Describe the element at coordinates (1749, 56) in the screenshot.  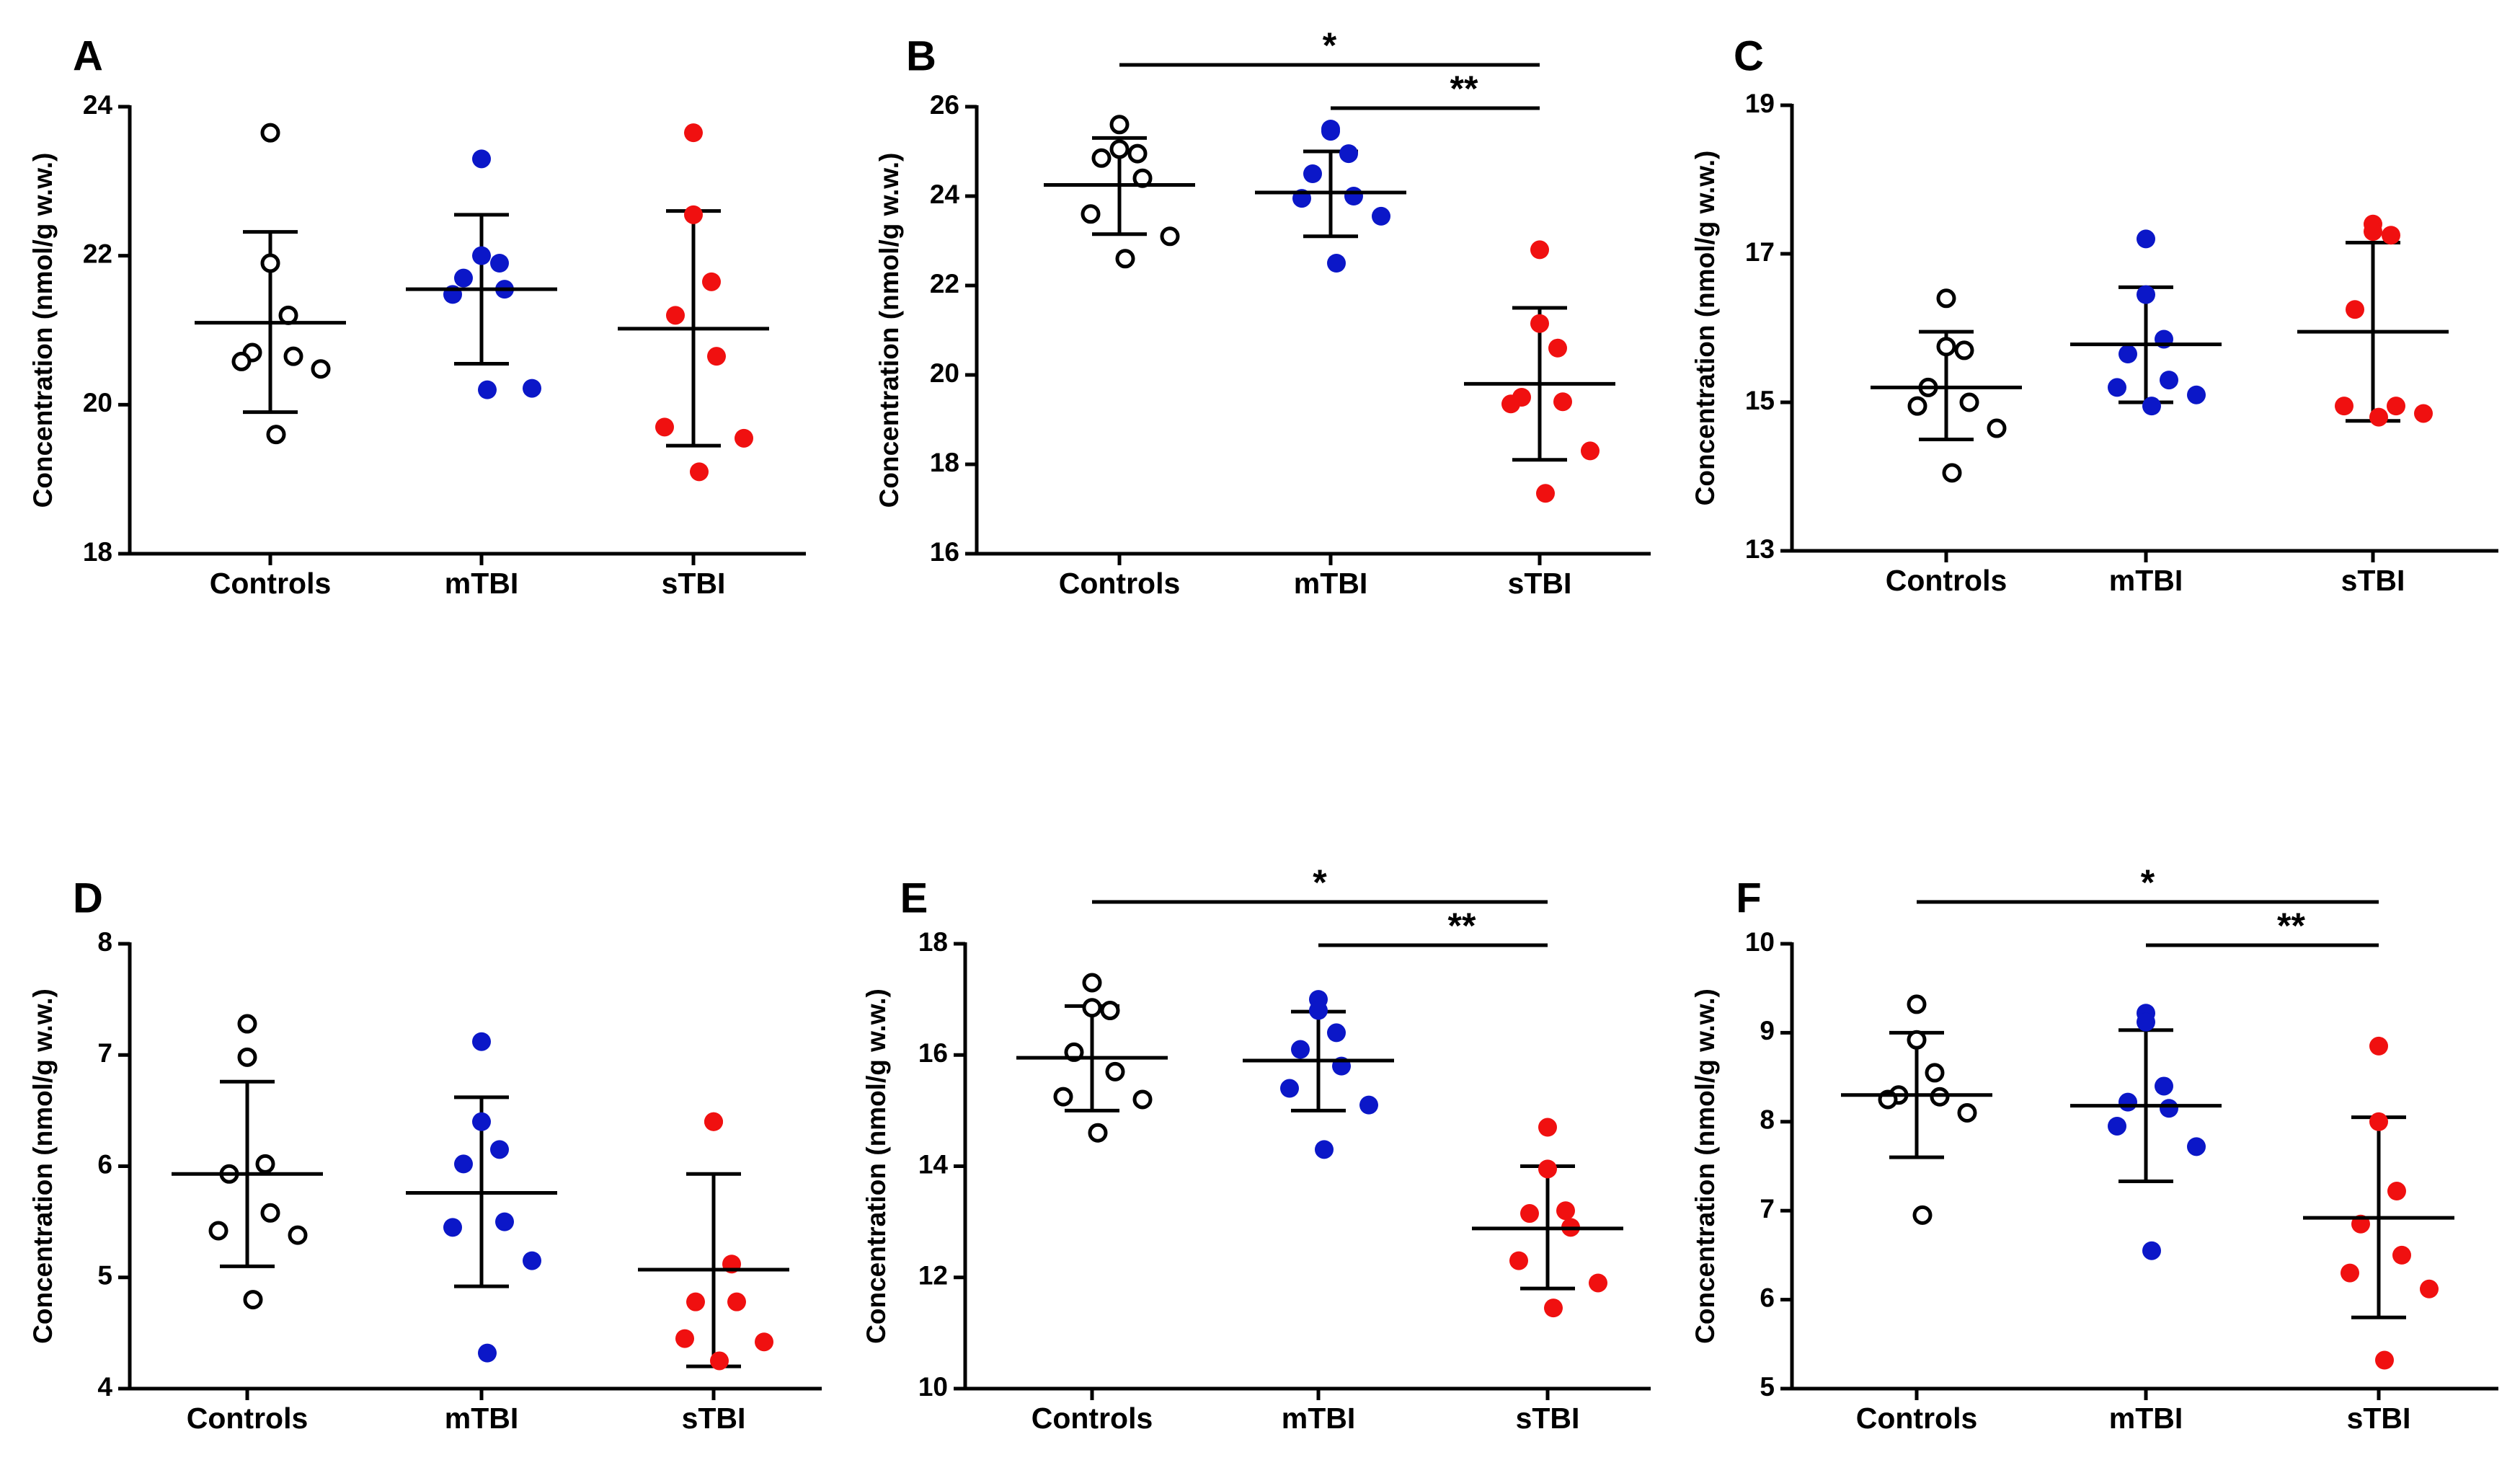
I see `panel-letter: C` at that location.